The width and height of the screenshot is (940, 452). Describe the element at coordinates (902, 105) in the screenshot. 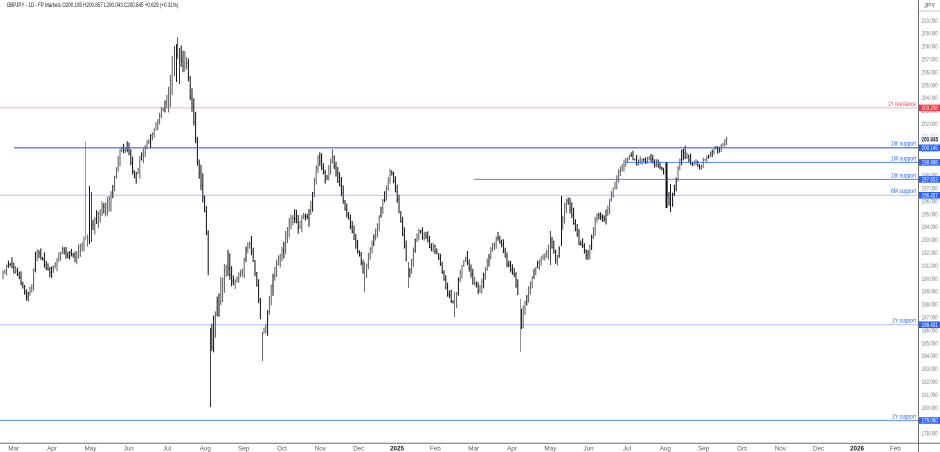

I see `svg-text: 1Y resistance` at that location.